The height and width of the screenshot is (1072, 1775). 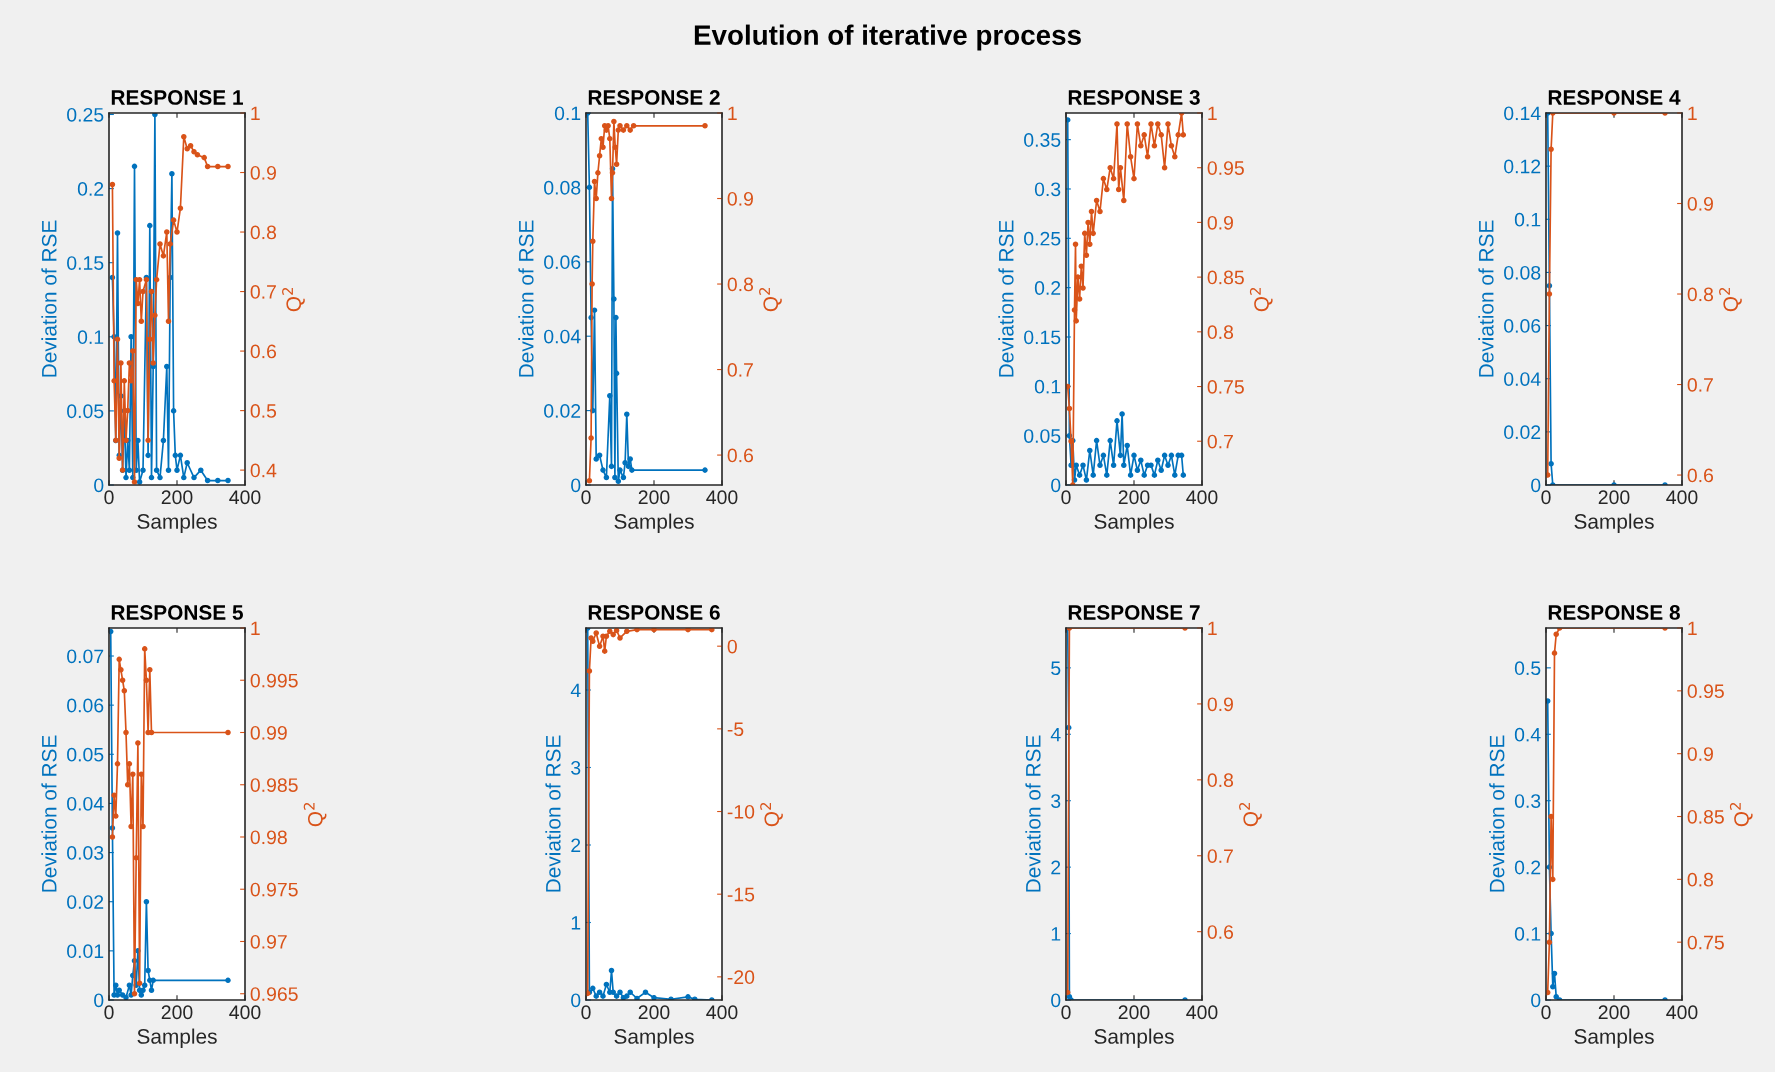 I want to click on y-tick-label: 0.06, so click(x=562, y=262).